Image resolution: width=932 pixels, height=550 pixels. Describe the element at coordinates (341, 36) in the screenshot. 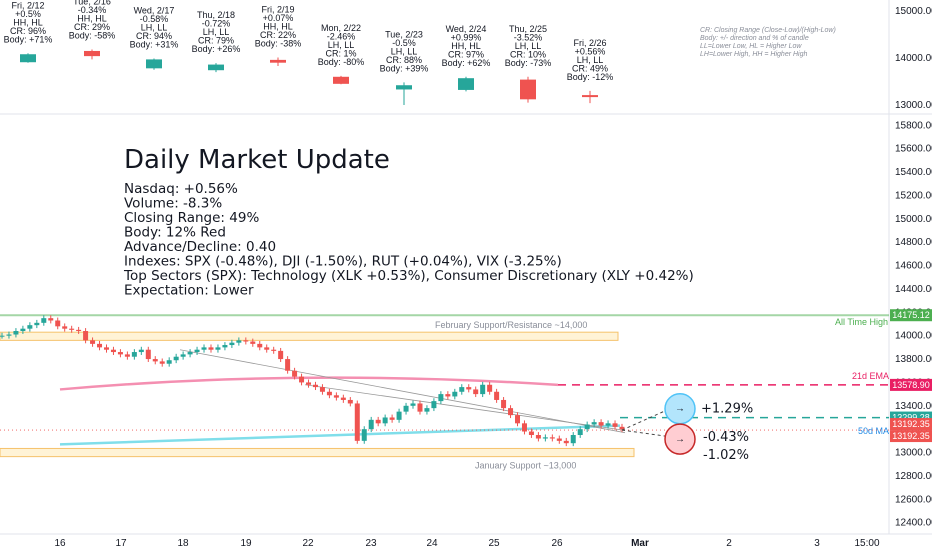

I see `daily-text: -2.46%` at that location.